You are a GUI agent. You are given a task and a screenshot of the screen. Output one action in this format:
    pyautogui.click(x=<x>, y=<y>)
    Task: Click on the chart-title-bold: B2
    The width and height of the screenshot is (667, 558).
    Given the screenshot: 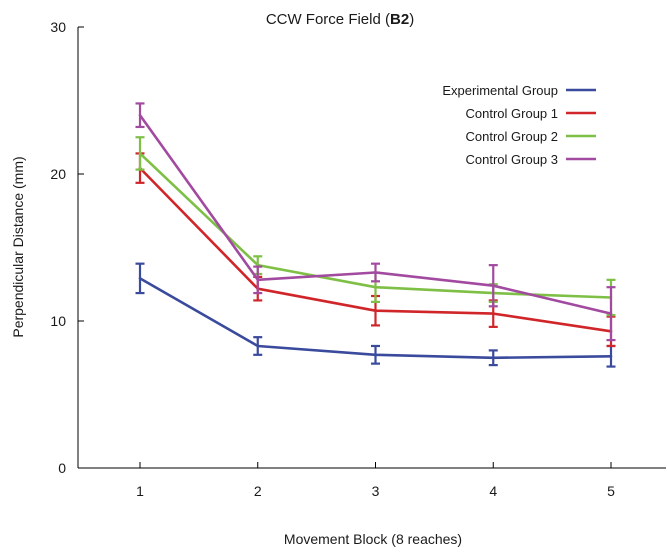 What is the action you would take?
    pyautogui.click(x=399, y=19)
    